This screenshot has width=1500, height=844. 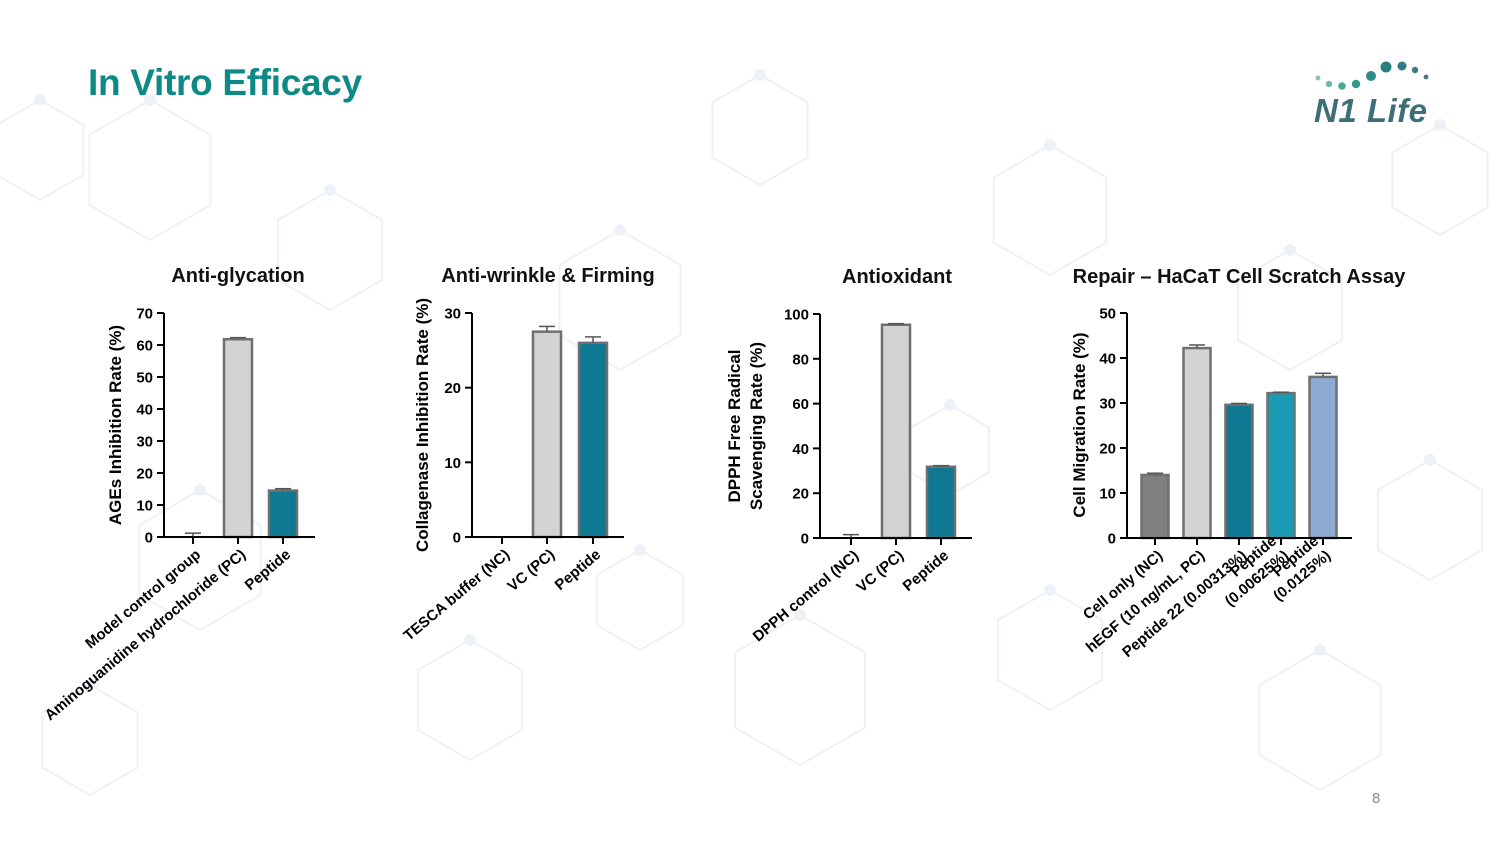 What do you see at coordinates (800, 359) in the screenshot?
I see `y-tick-label: 80` at bounding box center [800, 359].